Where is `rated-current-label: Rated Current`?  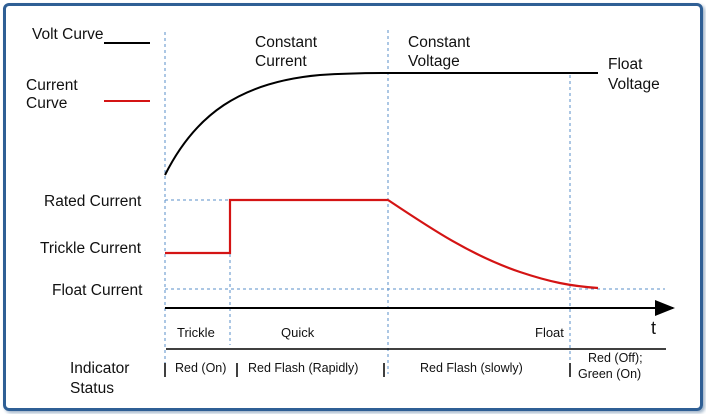
rated-current-label: Rated Current is located at coordinates (93, 201).